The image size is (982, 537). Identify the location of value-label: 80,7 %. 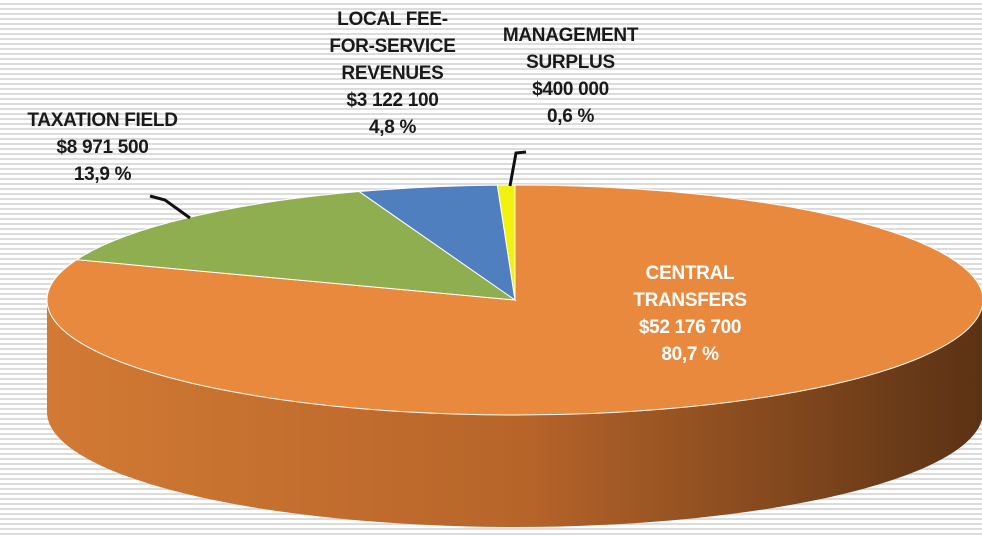
(690, 354).